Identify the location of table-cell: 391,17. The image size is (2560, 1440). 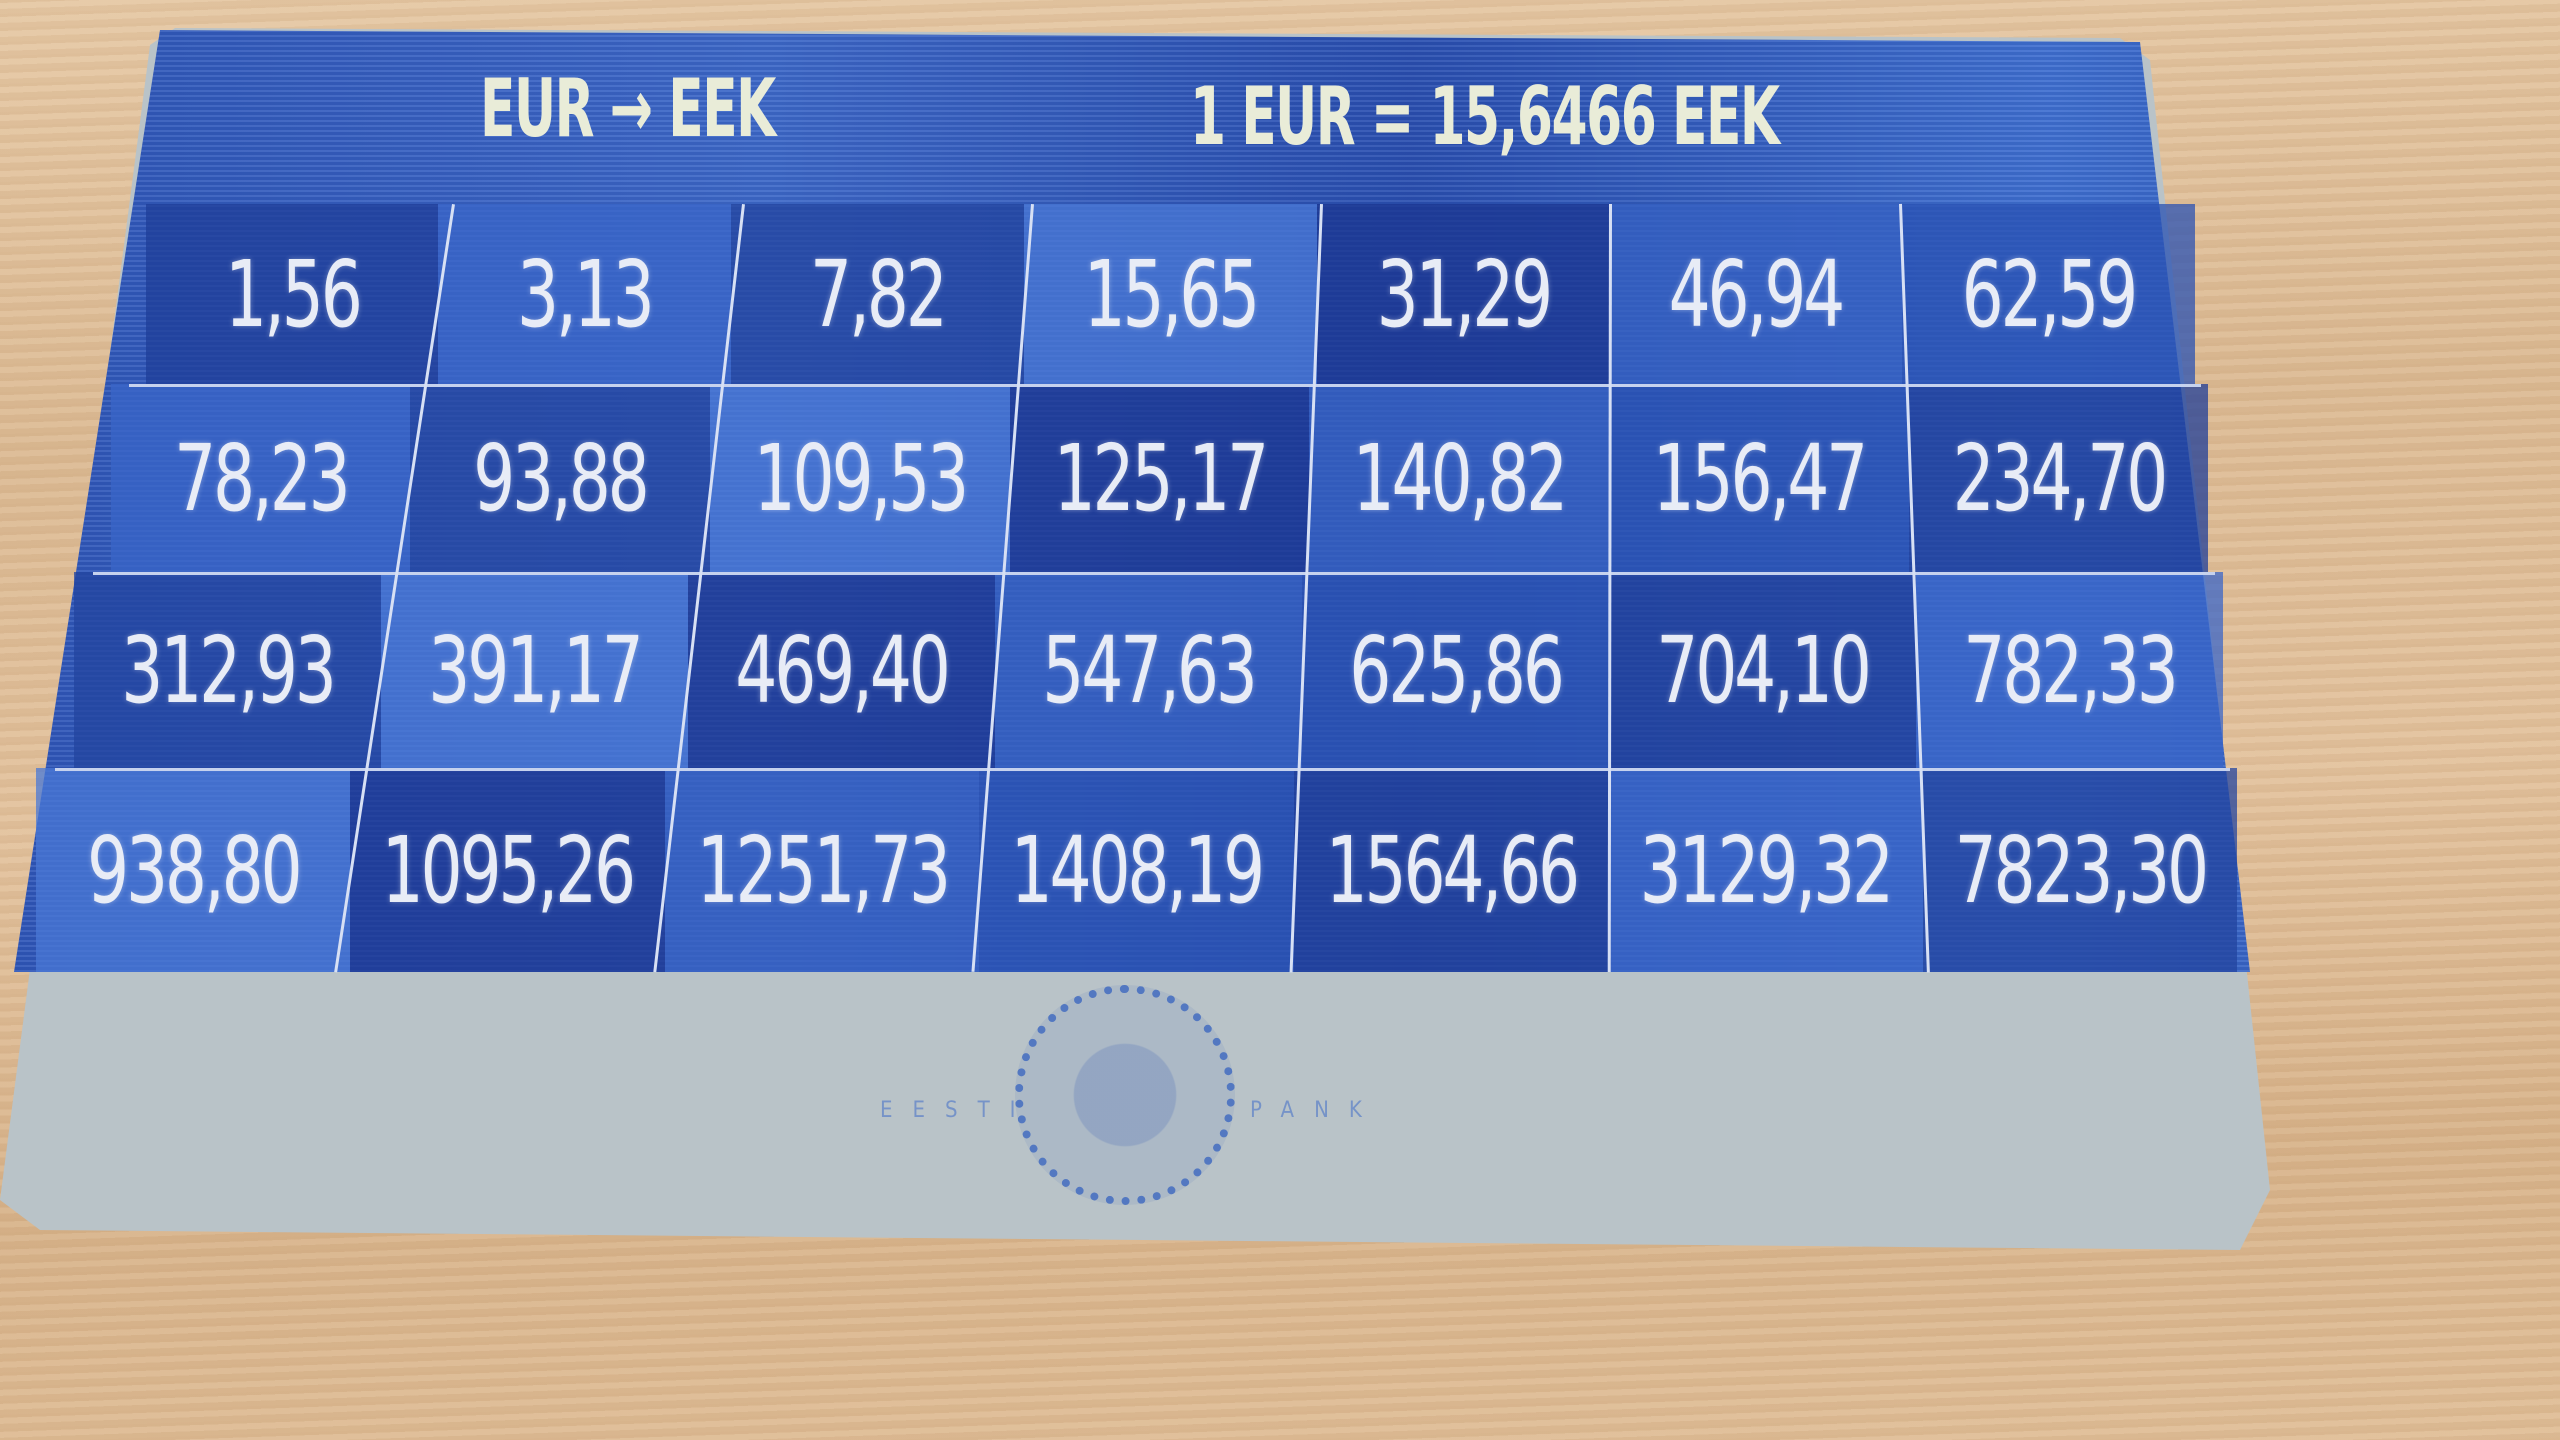
(536, 670).